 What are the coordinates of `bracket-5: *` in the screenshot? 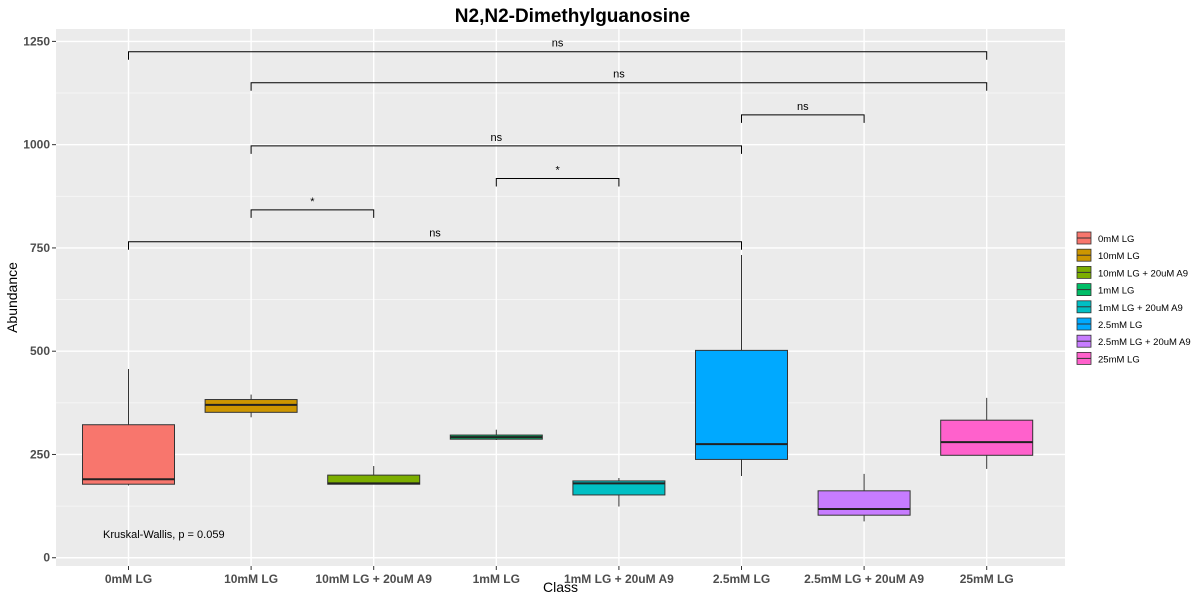 It's located at (557, 176).